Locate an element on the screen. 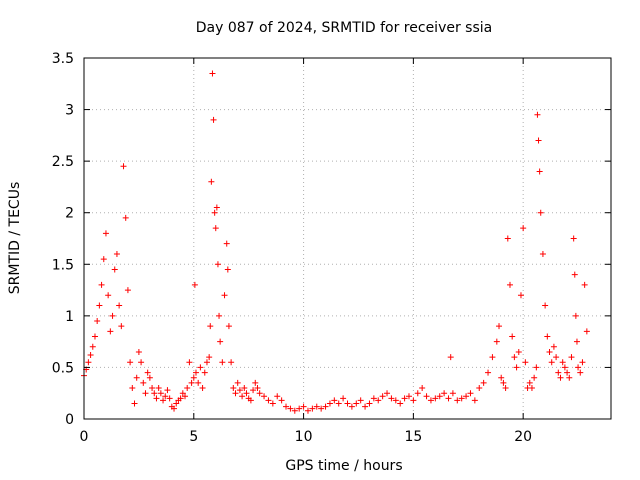 Image resolution: width=640 pixels, height=480 pixels. y-tick-label: 1.5 is located at coordinates (63, 265).